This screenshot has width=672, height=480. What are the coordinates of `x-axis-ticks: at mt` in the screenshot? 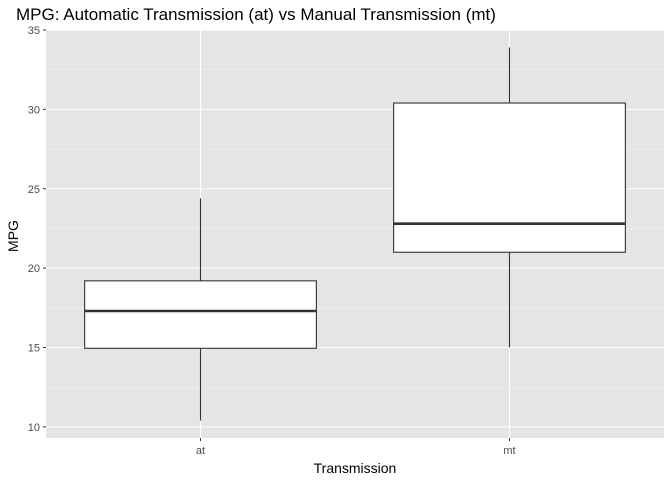 It's located at (356, 447).